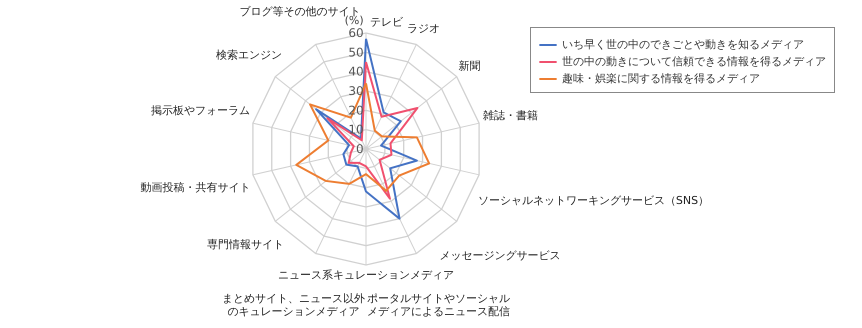  What do you see at coordinates (195, 187) in the screenshot?
I see `spoke-label: 動画投稿・共有サイト` at bounding box center [195, 187].